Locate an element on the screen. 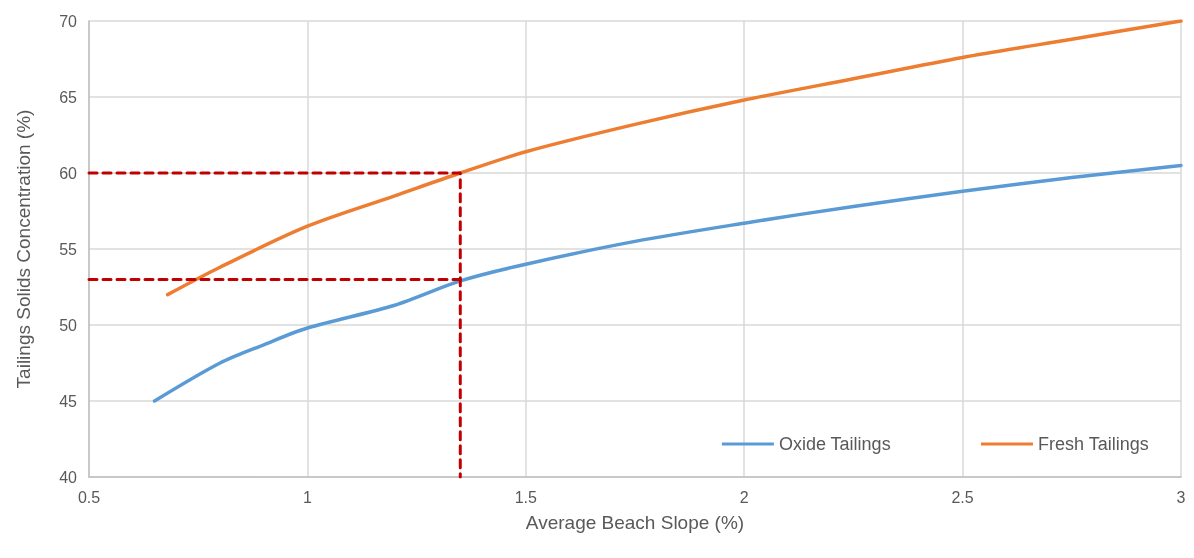 This screenshot has height=558, width=1194. y-tick-label: 45 is located at coordinates (68, 401).